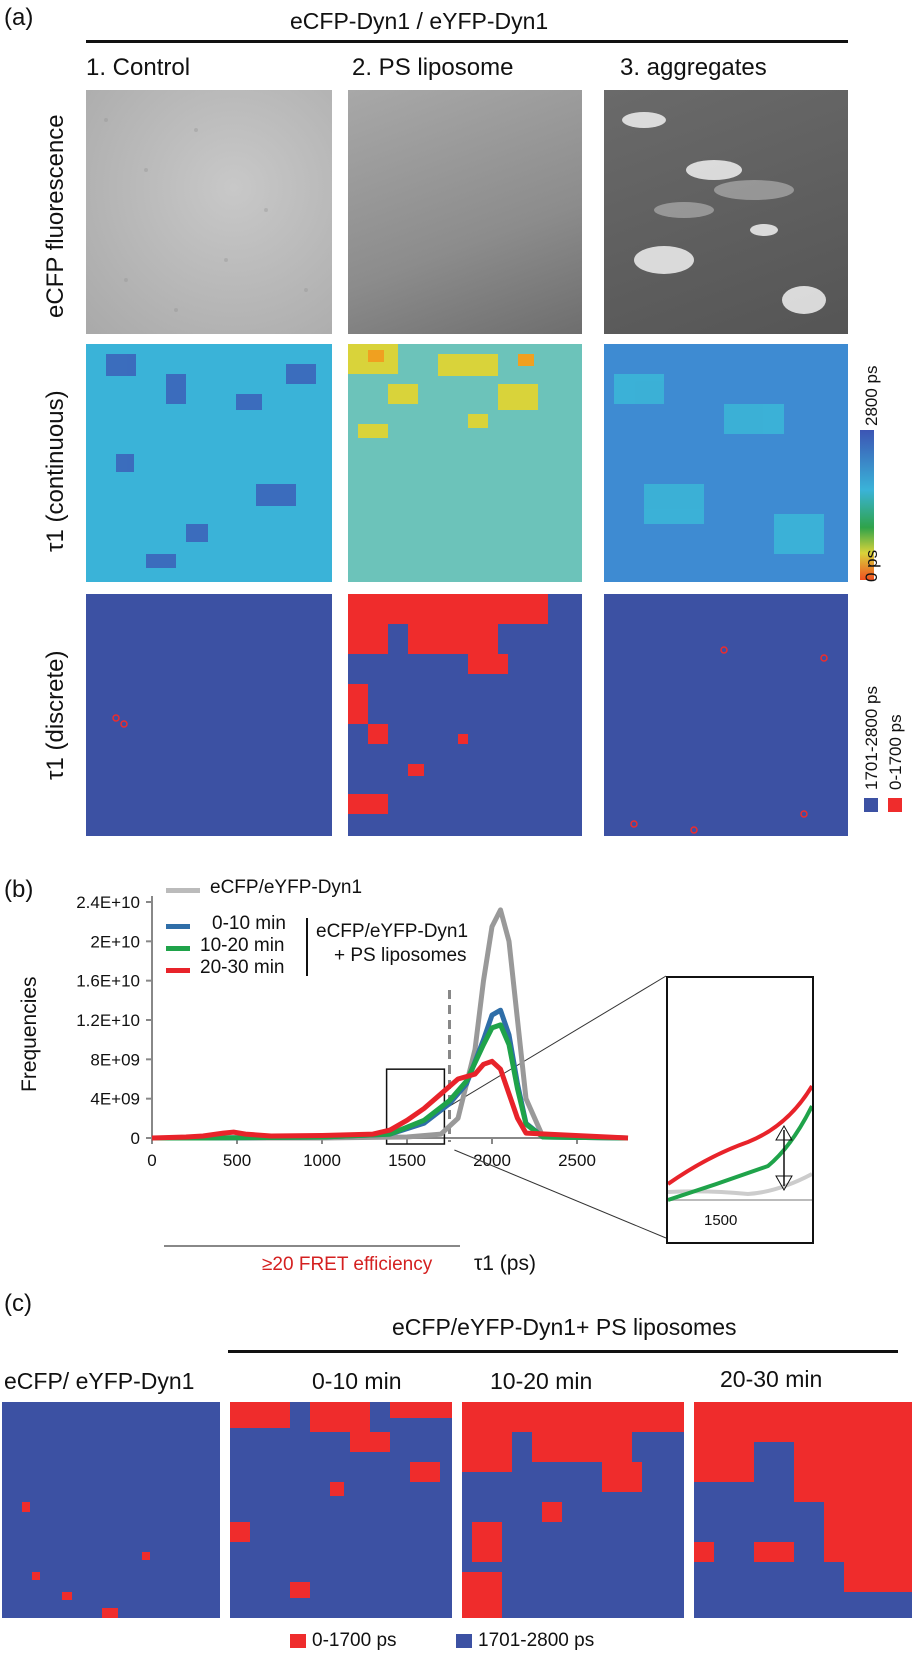  Describe the element at coordinates (564, 1327) in the screenshot. I see `panel-c-group-header: eCFP/eYFP-Dyn1+ PS liposomes` at that location.